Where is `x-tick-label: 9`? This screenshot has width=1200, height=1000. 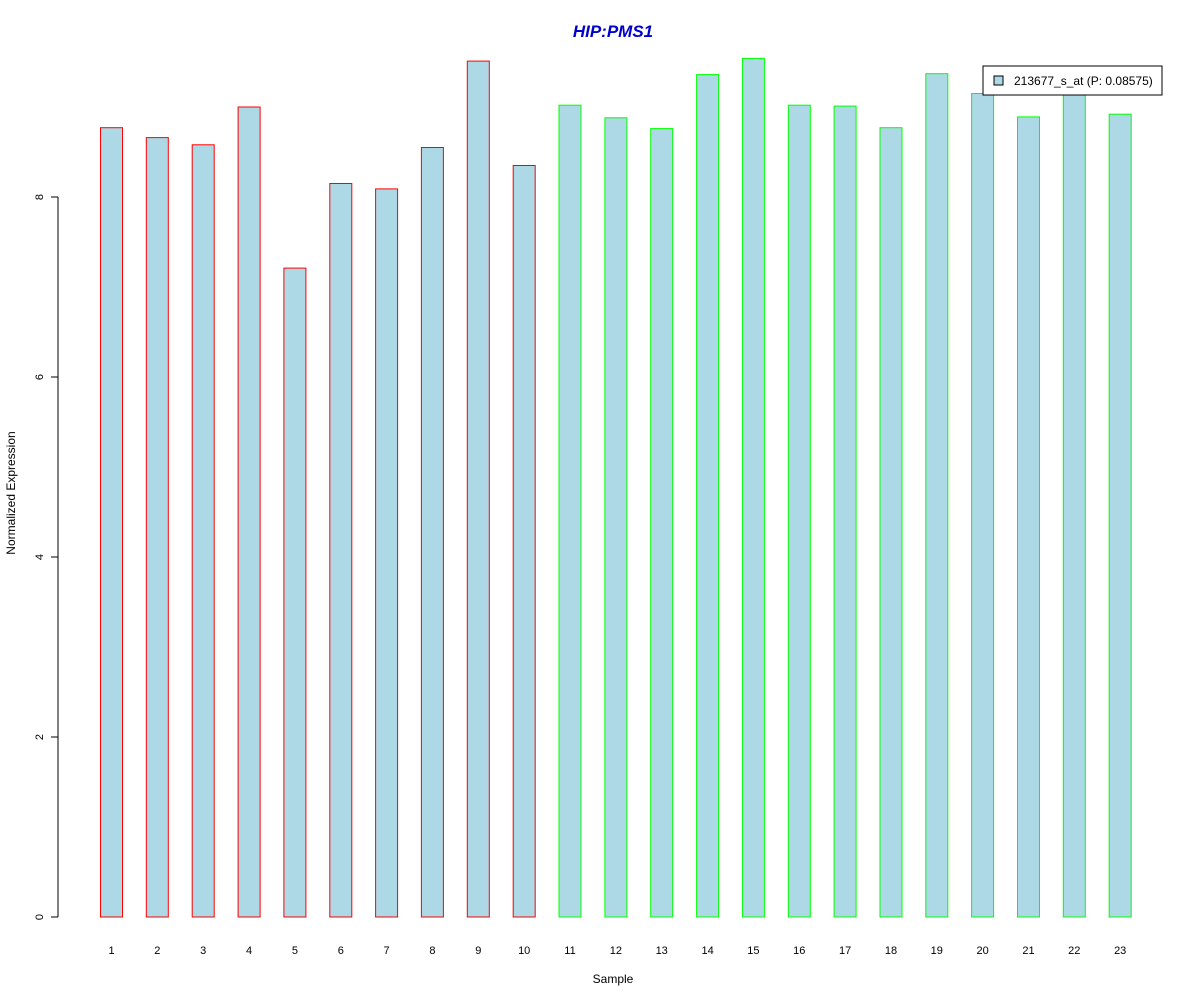
x-tick-label: 9 is located at coordinates (478, 951).